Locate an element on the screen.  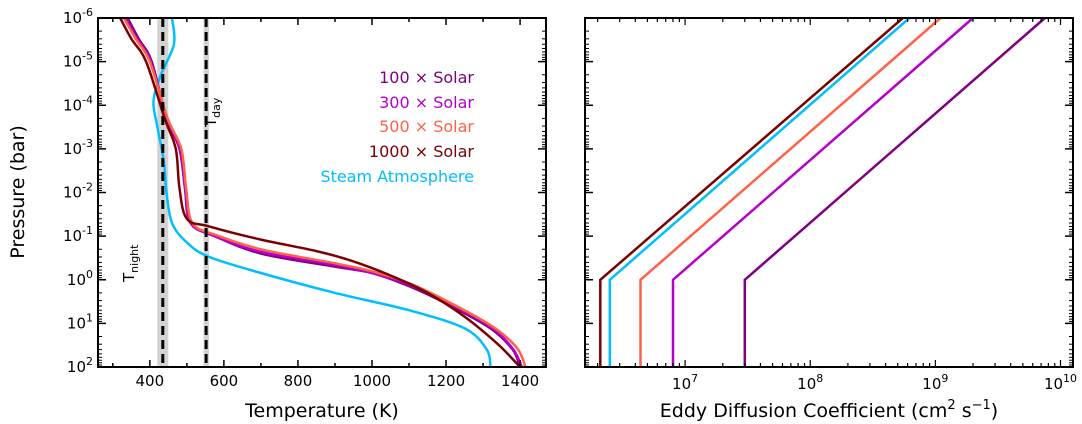
right-x-axis-title: Eddy Diffusion Coefficient (cm2 s−1) is located at coordinates (829, 410).